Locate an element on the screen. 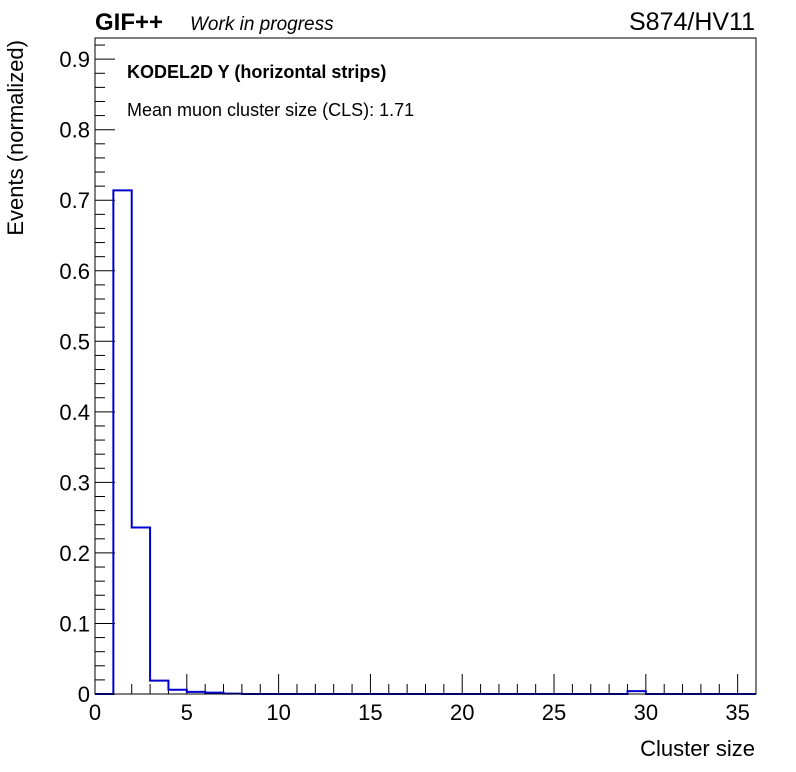 Image resolution: width=796 pixels, height=772 pixels. x-tick-labels: 0 5 10 15 20 25 30 35 is located at coordinates (419, 712).